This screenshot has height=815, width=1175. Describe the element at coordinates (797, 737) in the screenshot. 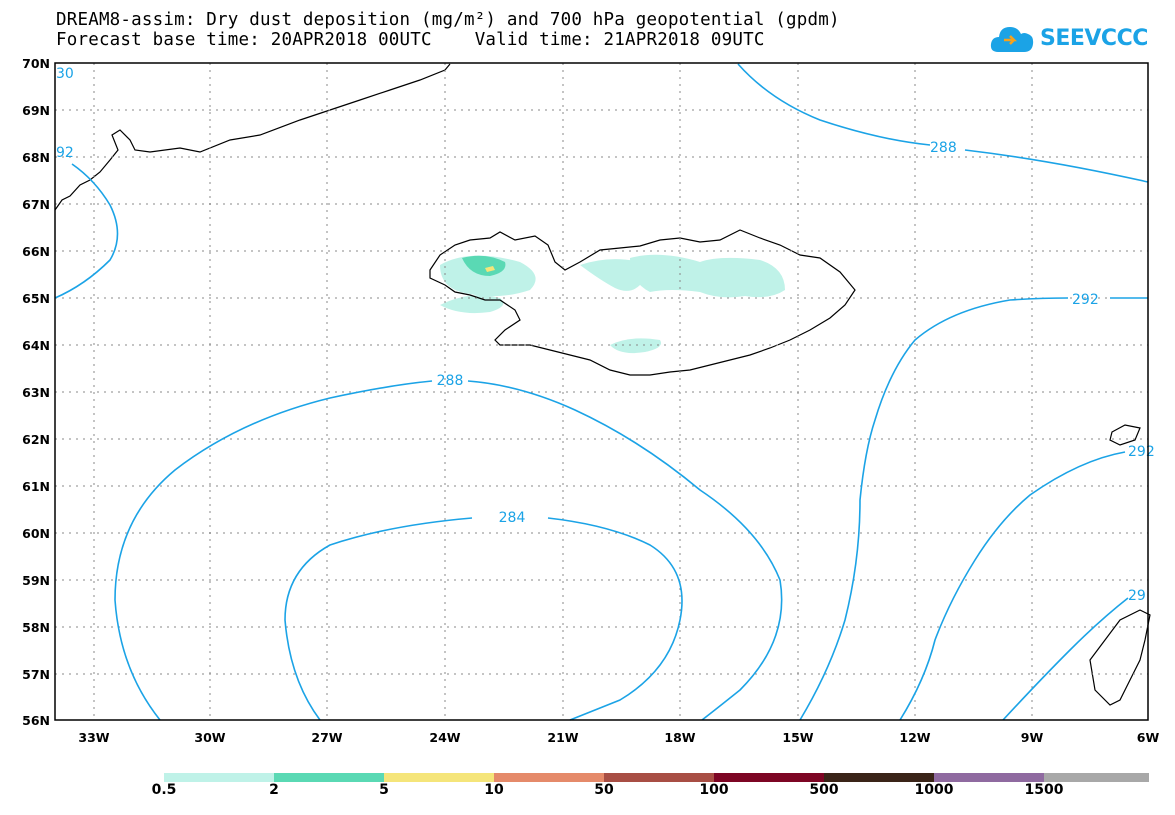

I see `lon-label: 15W` at that location.